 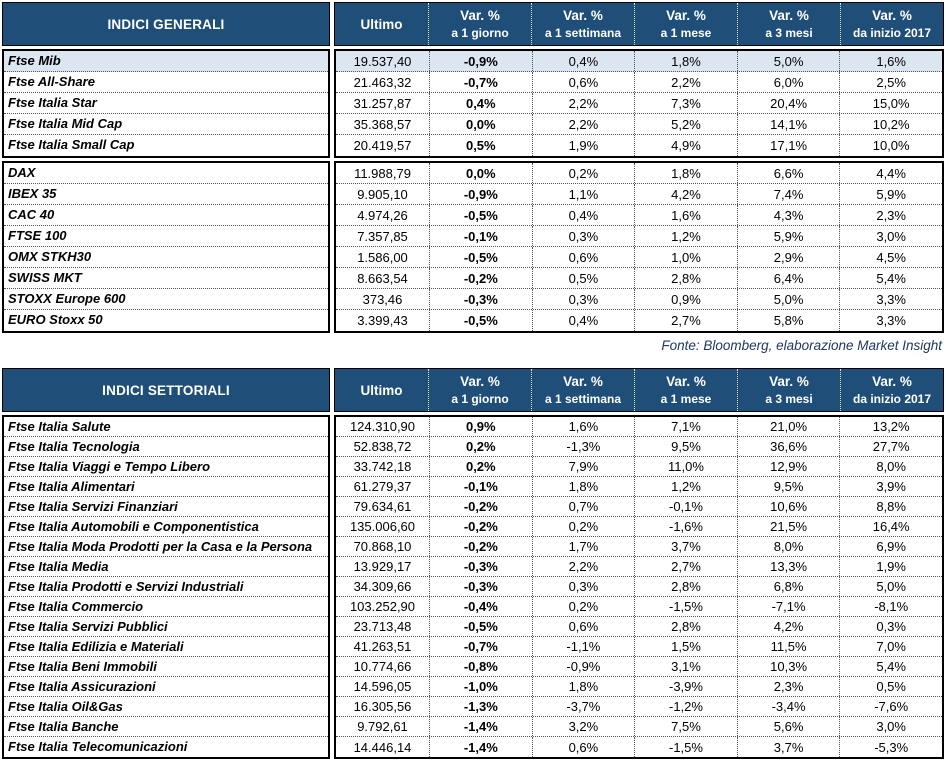 I want to click on value-cell: 4.974,26, so click(x=383, y=215).